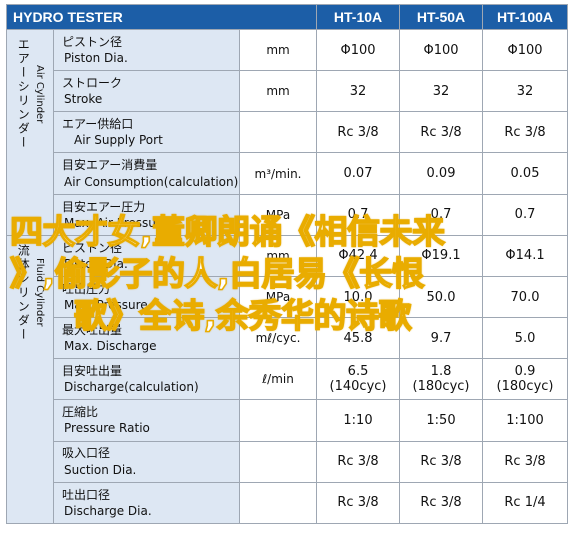 The image size is (572, 533). I want to click on table-row: 圧縮比 Pressure Ratio 1:10 1:50 1:100, so click(288, 420).